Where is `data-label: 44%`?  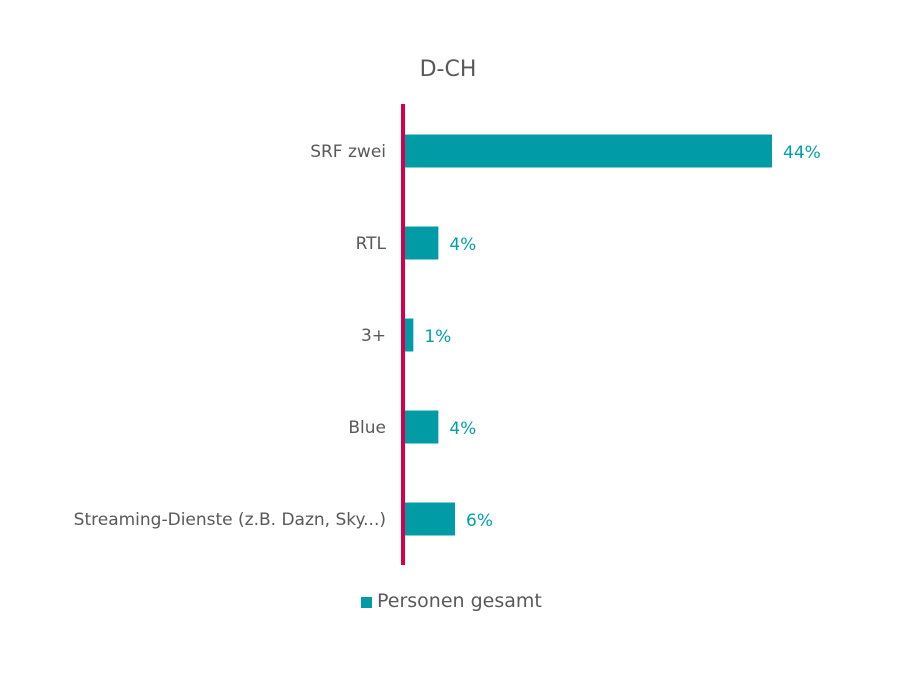 data-label: 44% is located at coordinates (802, 153).